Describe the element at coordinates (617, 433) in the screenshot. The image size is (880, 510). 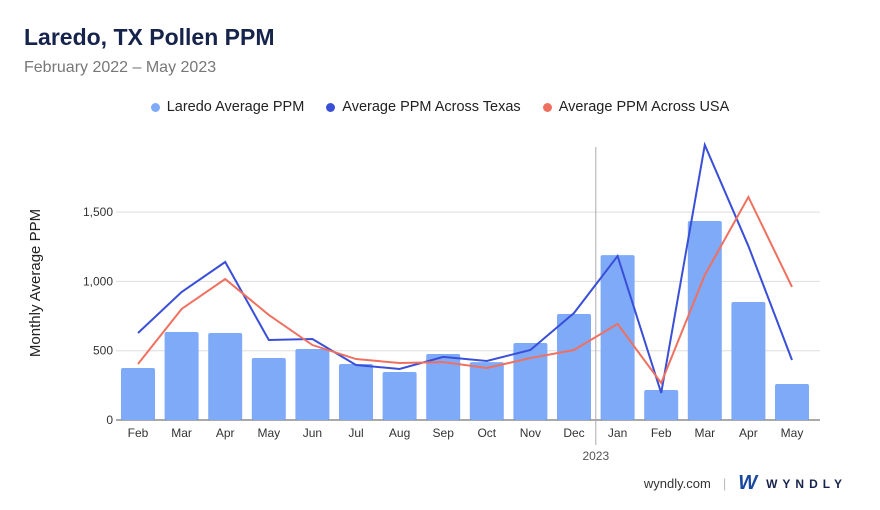
I see `x-tick-label: Jan` at that location.